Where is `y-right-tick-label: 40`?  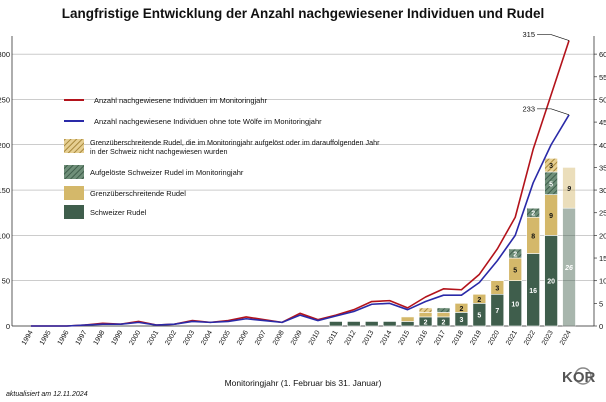 y-right-tick-label: 40 is located at coordinates (602, 145).